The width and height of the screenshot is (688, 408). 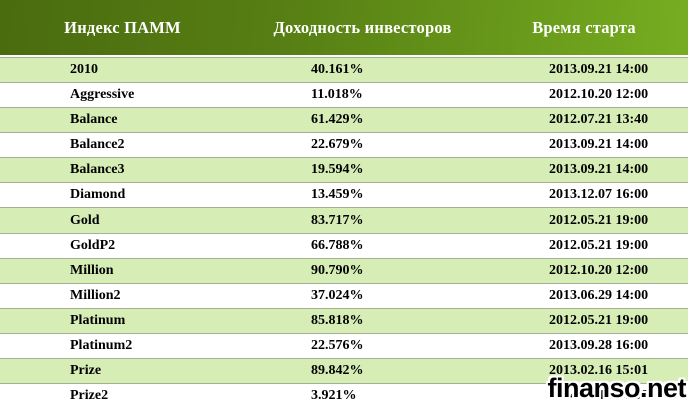 What do you see at coordinates (95, 295) in the screenshot?
I see `pamm-index-name: Million2` at bounding box center [95, 295].